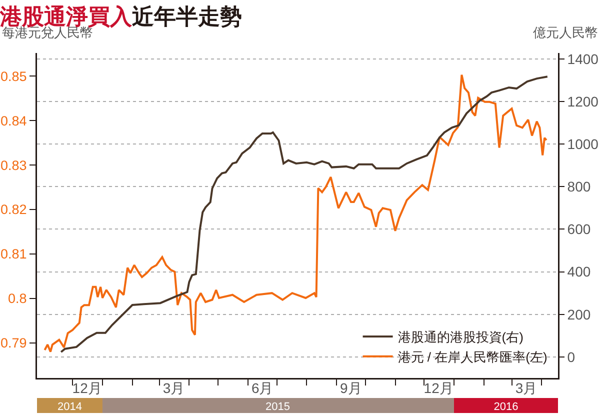 The height and width of the screenshot is (416, 600). I want to click on y2-tick-label: 600, so click(579, 229).